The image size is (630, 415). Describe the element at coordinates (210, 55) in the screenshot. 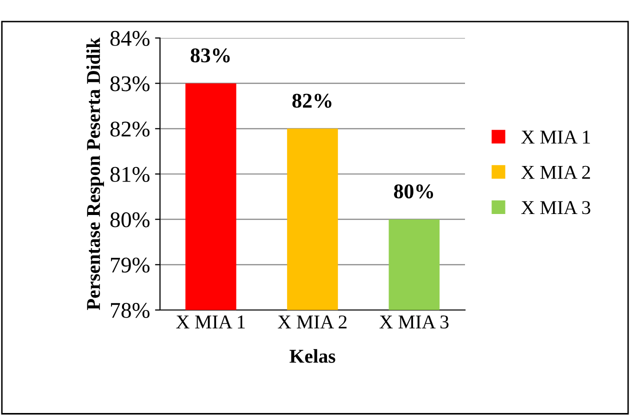

I see `data-label: 83%` at that location.